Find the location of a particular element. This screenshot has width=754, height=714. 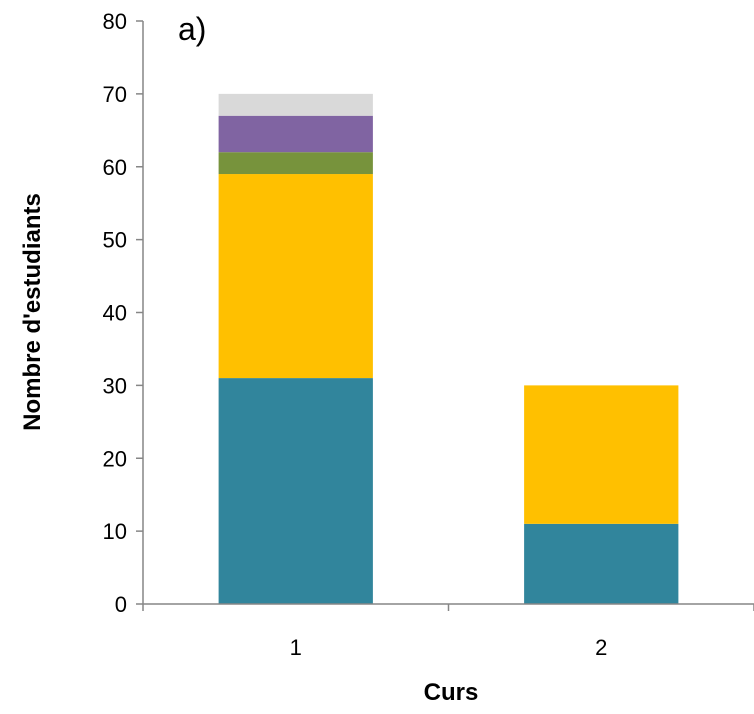

y-tick-label: 60 is located at coordinates (115, 167).